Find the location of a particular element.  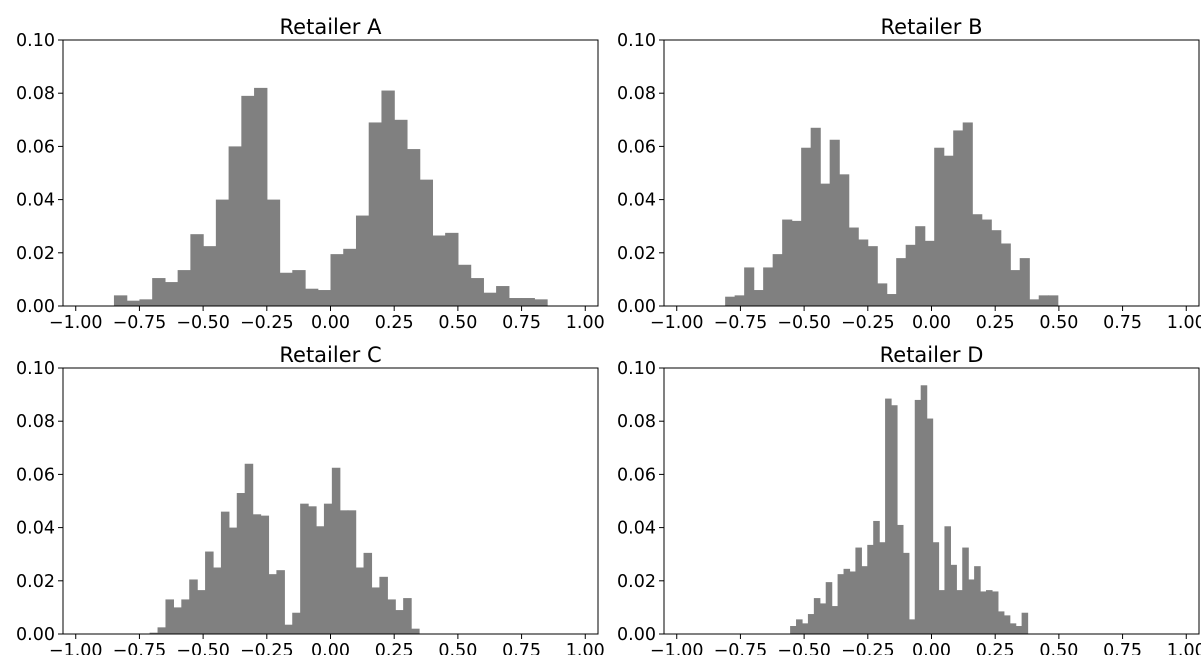

chart-title: Retailer D is located at coordinates (932, 355).